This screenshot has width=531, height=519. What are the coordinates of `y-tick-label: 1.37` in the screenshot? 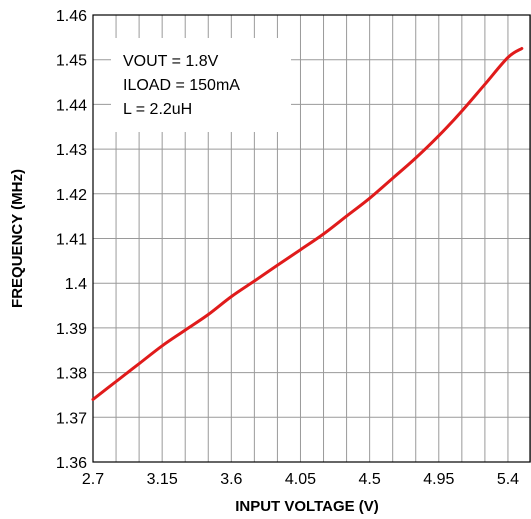 It's located at (71, 418).